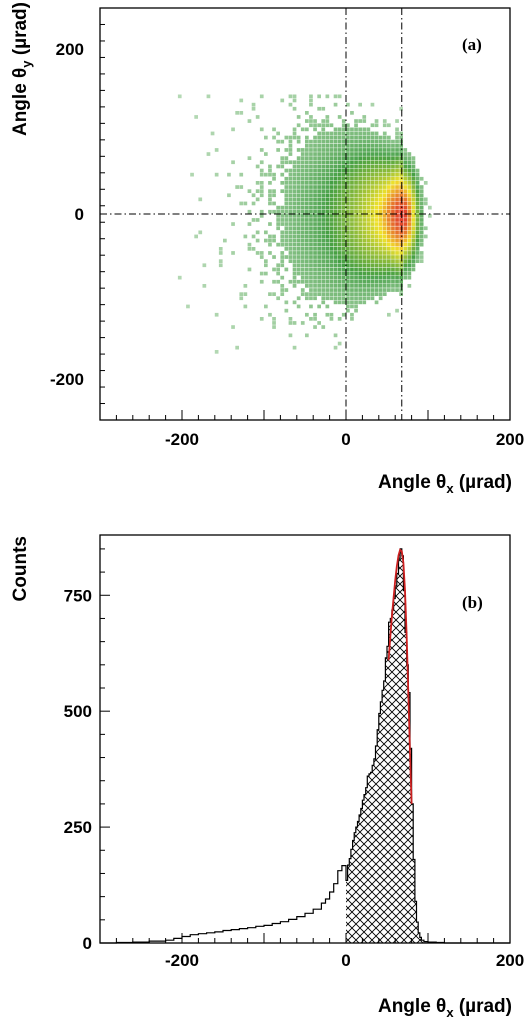 The image size is (526, 1023). What do you see at coordinates (510, 439) in the screenshot?
I see `x-tick-label: 200` at bounding box center [510, 439].